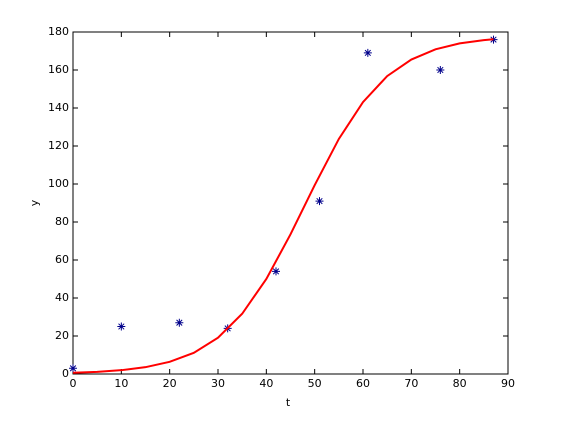  I want to click on y-tick-label: 100, so click(58, 183).